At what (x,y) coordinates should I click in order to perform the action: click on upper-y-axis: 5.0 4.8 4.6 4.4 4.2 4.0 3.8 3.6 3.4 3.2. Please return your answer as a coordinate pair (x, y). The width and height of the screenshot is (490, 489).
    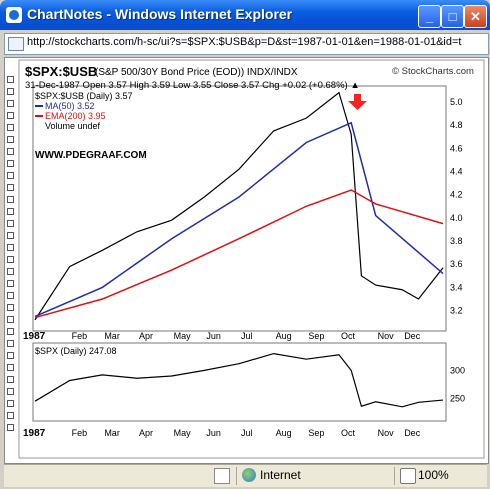
    Looking at the image, I should click on (456, 206).